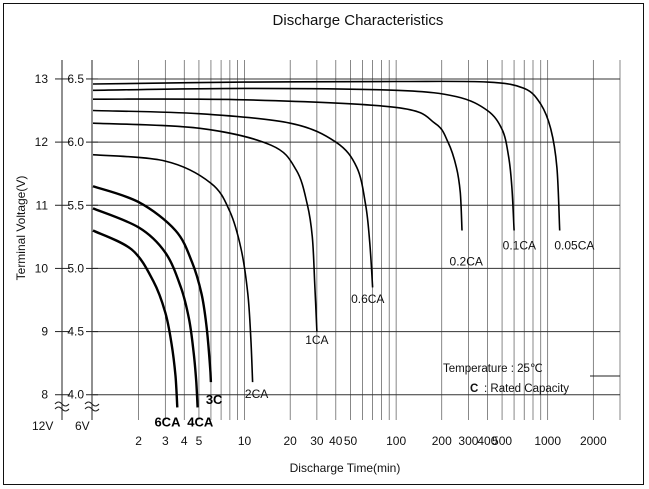 This screenshot has width=649, height=489. I want to click on y-tick-label-12v: 12, so click(42, 142).